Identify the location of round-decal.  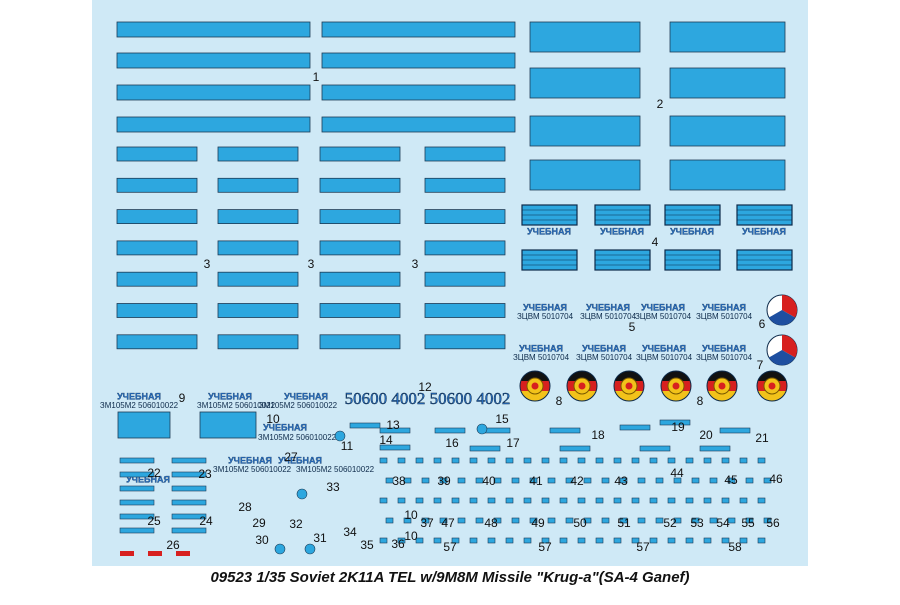
(340, 436).